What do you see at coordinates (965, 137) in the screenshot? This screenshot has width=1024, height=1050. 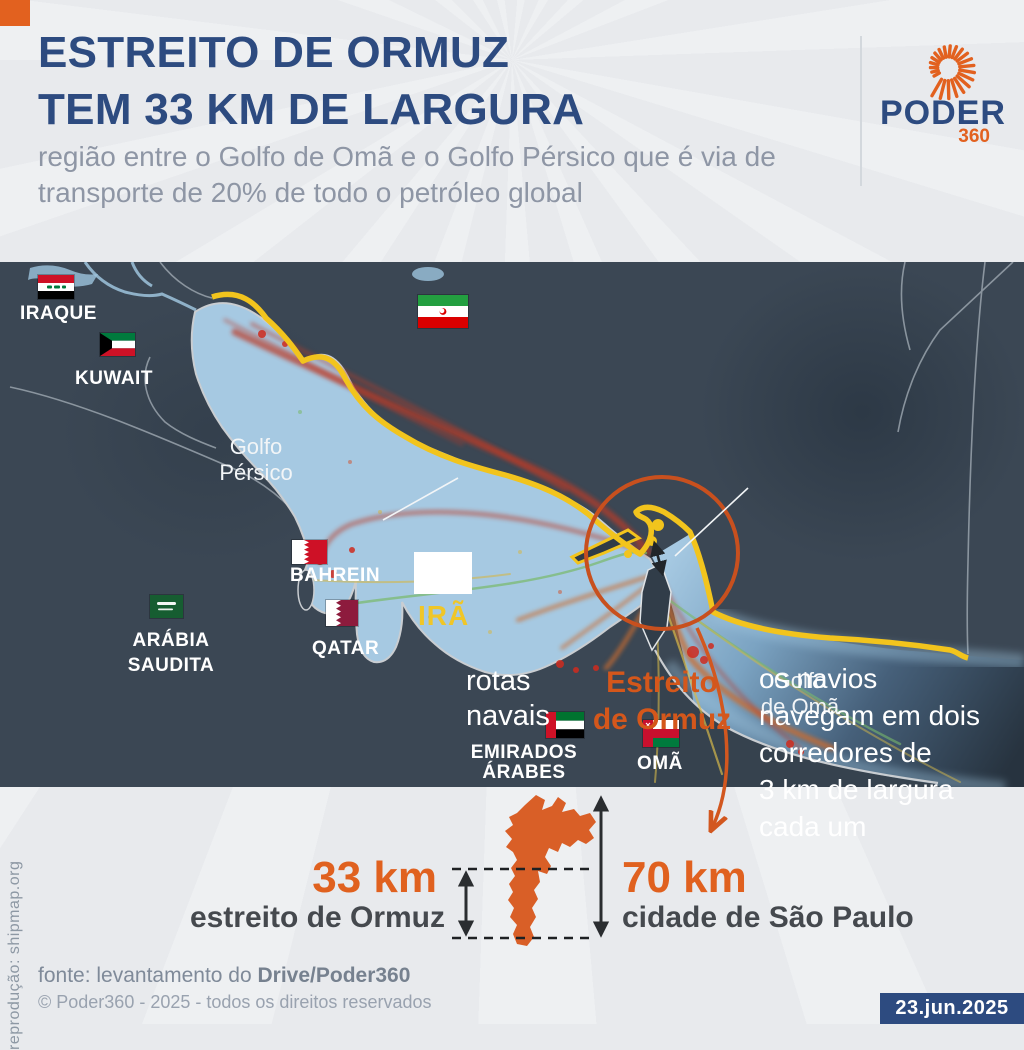 I see `logo-360: 360` at bounding box center [965, 137].